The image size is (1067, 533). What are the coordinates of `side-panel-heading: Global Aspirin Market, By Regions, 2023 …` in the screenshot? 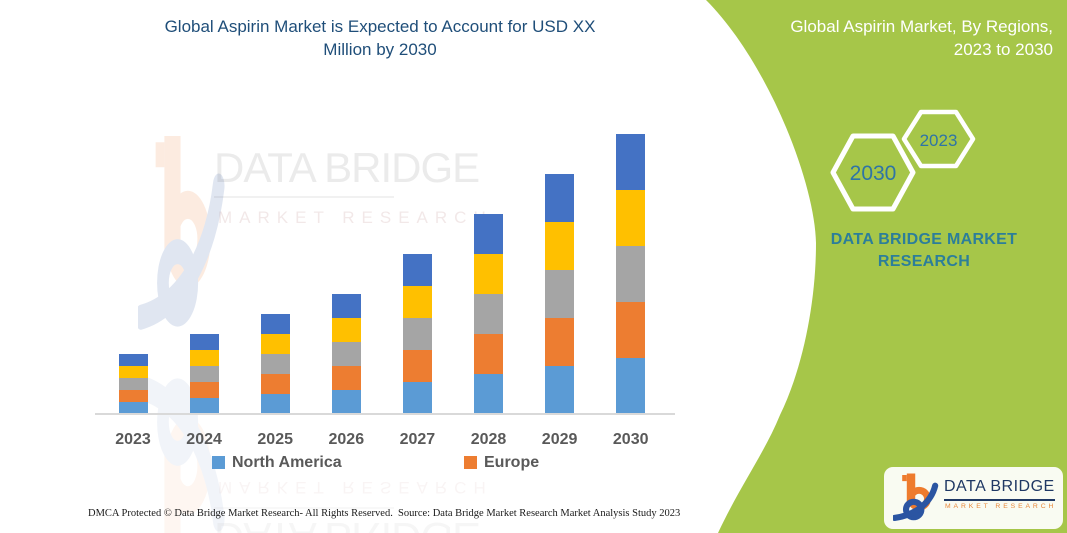 It's located at (898, 38).